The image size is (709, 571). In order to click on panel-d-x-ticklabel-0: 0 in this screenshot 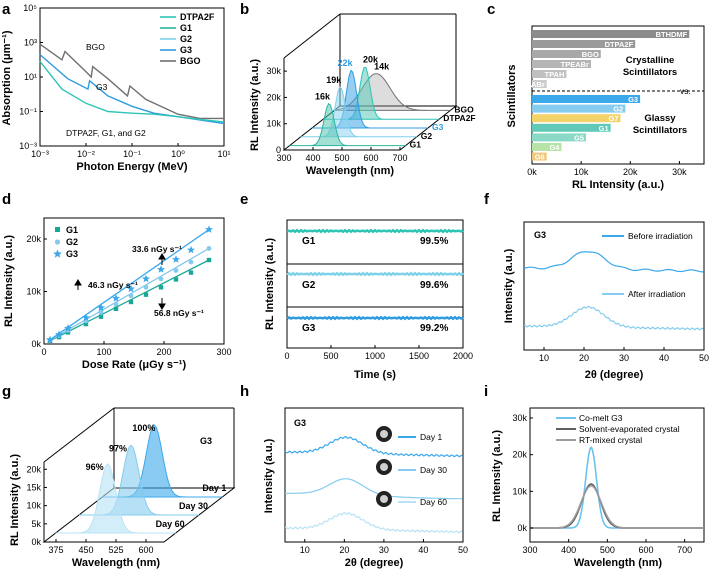, I will do `click(43, 352)`.